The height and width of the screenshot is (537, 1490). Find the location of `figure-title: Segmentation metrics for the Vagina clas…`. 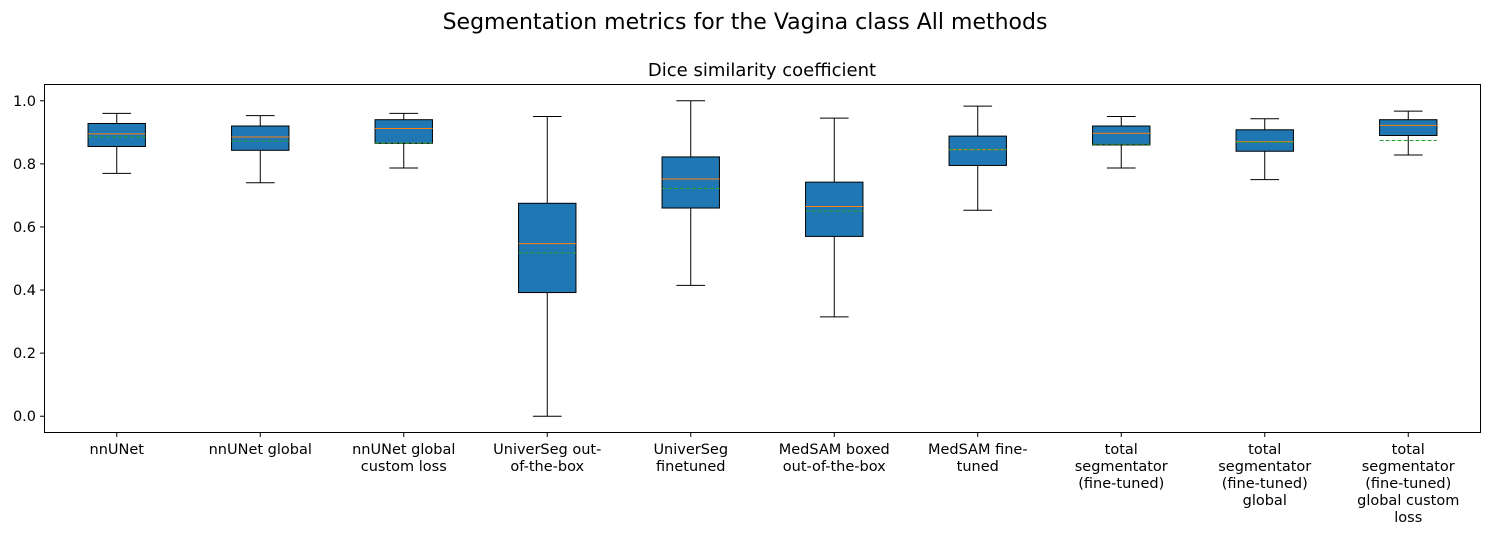

figure-title: Segmentation metrics for the Vagina clas… is located at coordinates (745, 22).